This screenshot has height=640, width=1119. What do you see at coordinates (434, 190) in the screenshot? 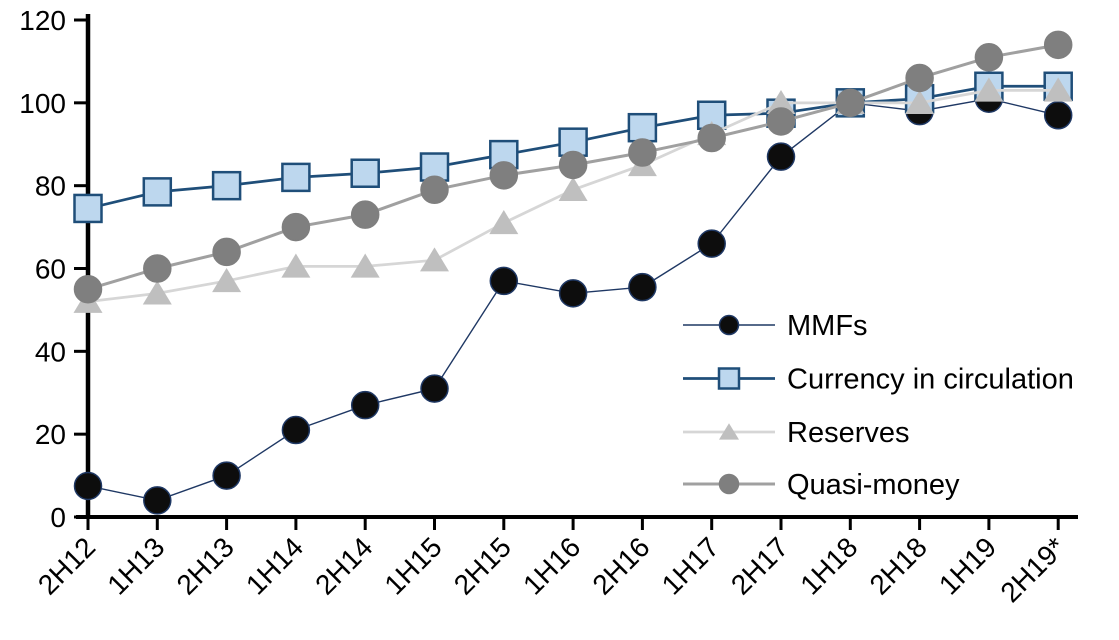
I see `marker-quasi-money-1h15` at bounding box center [434, 190].